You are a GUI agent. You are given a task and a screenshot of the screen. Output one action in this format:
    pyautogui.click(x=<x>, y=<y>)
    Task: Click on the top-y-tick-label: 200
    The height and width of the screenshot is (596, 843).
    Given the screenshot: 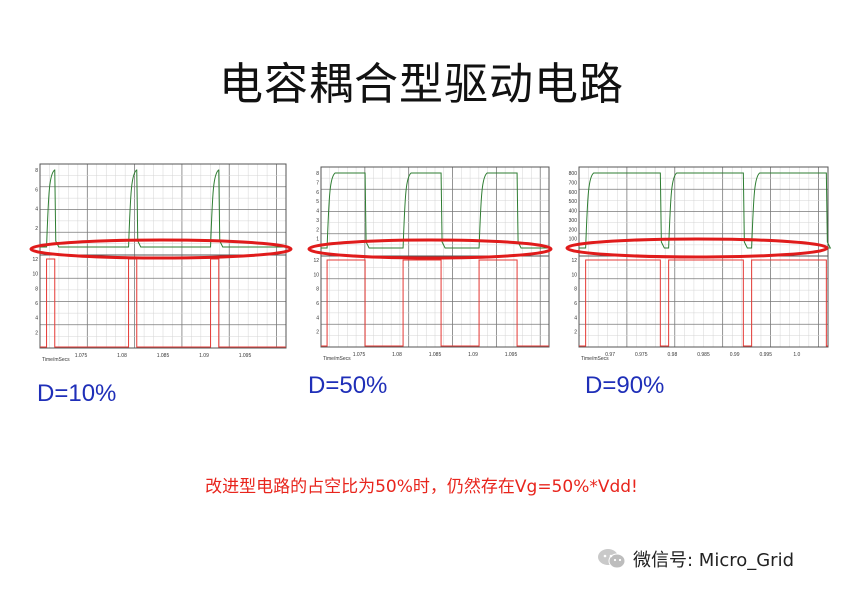 What is the action you would take?
    pyautogui.click(x=573, y=230)
    